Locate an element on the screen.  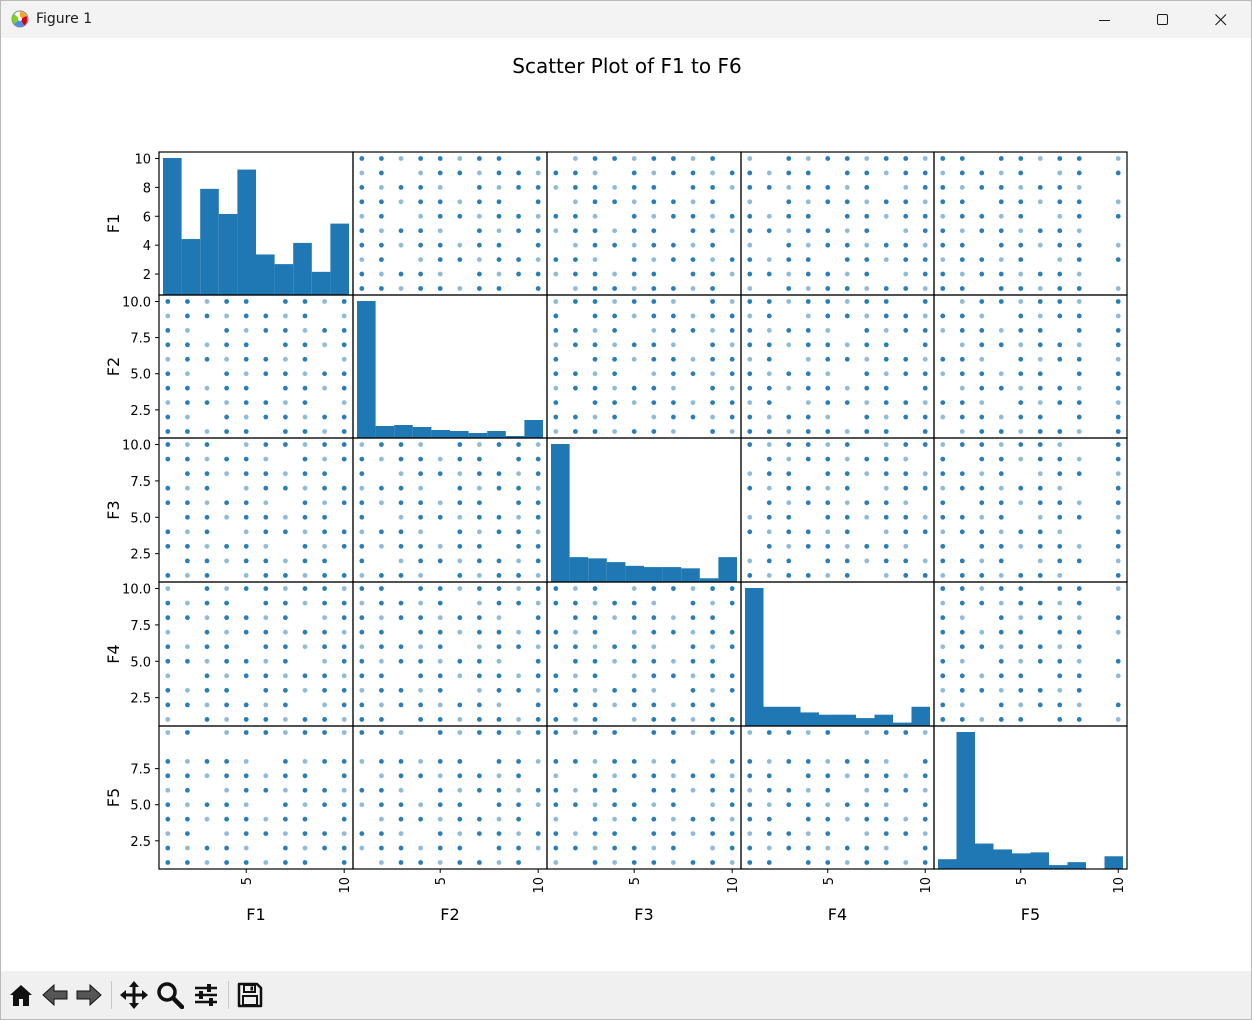
configure-subplots-button is located at coordinates (206, 995).